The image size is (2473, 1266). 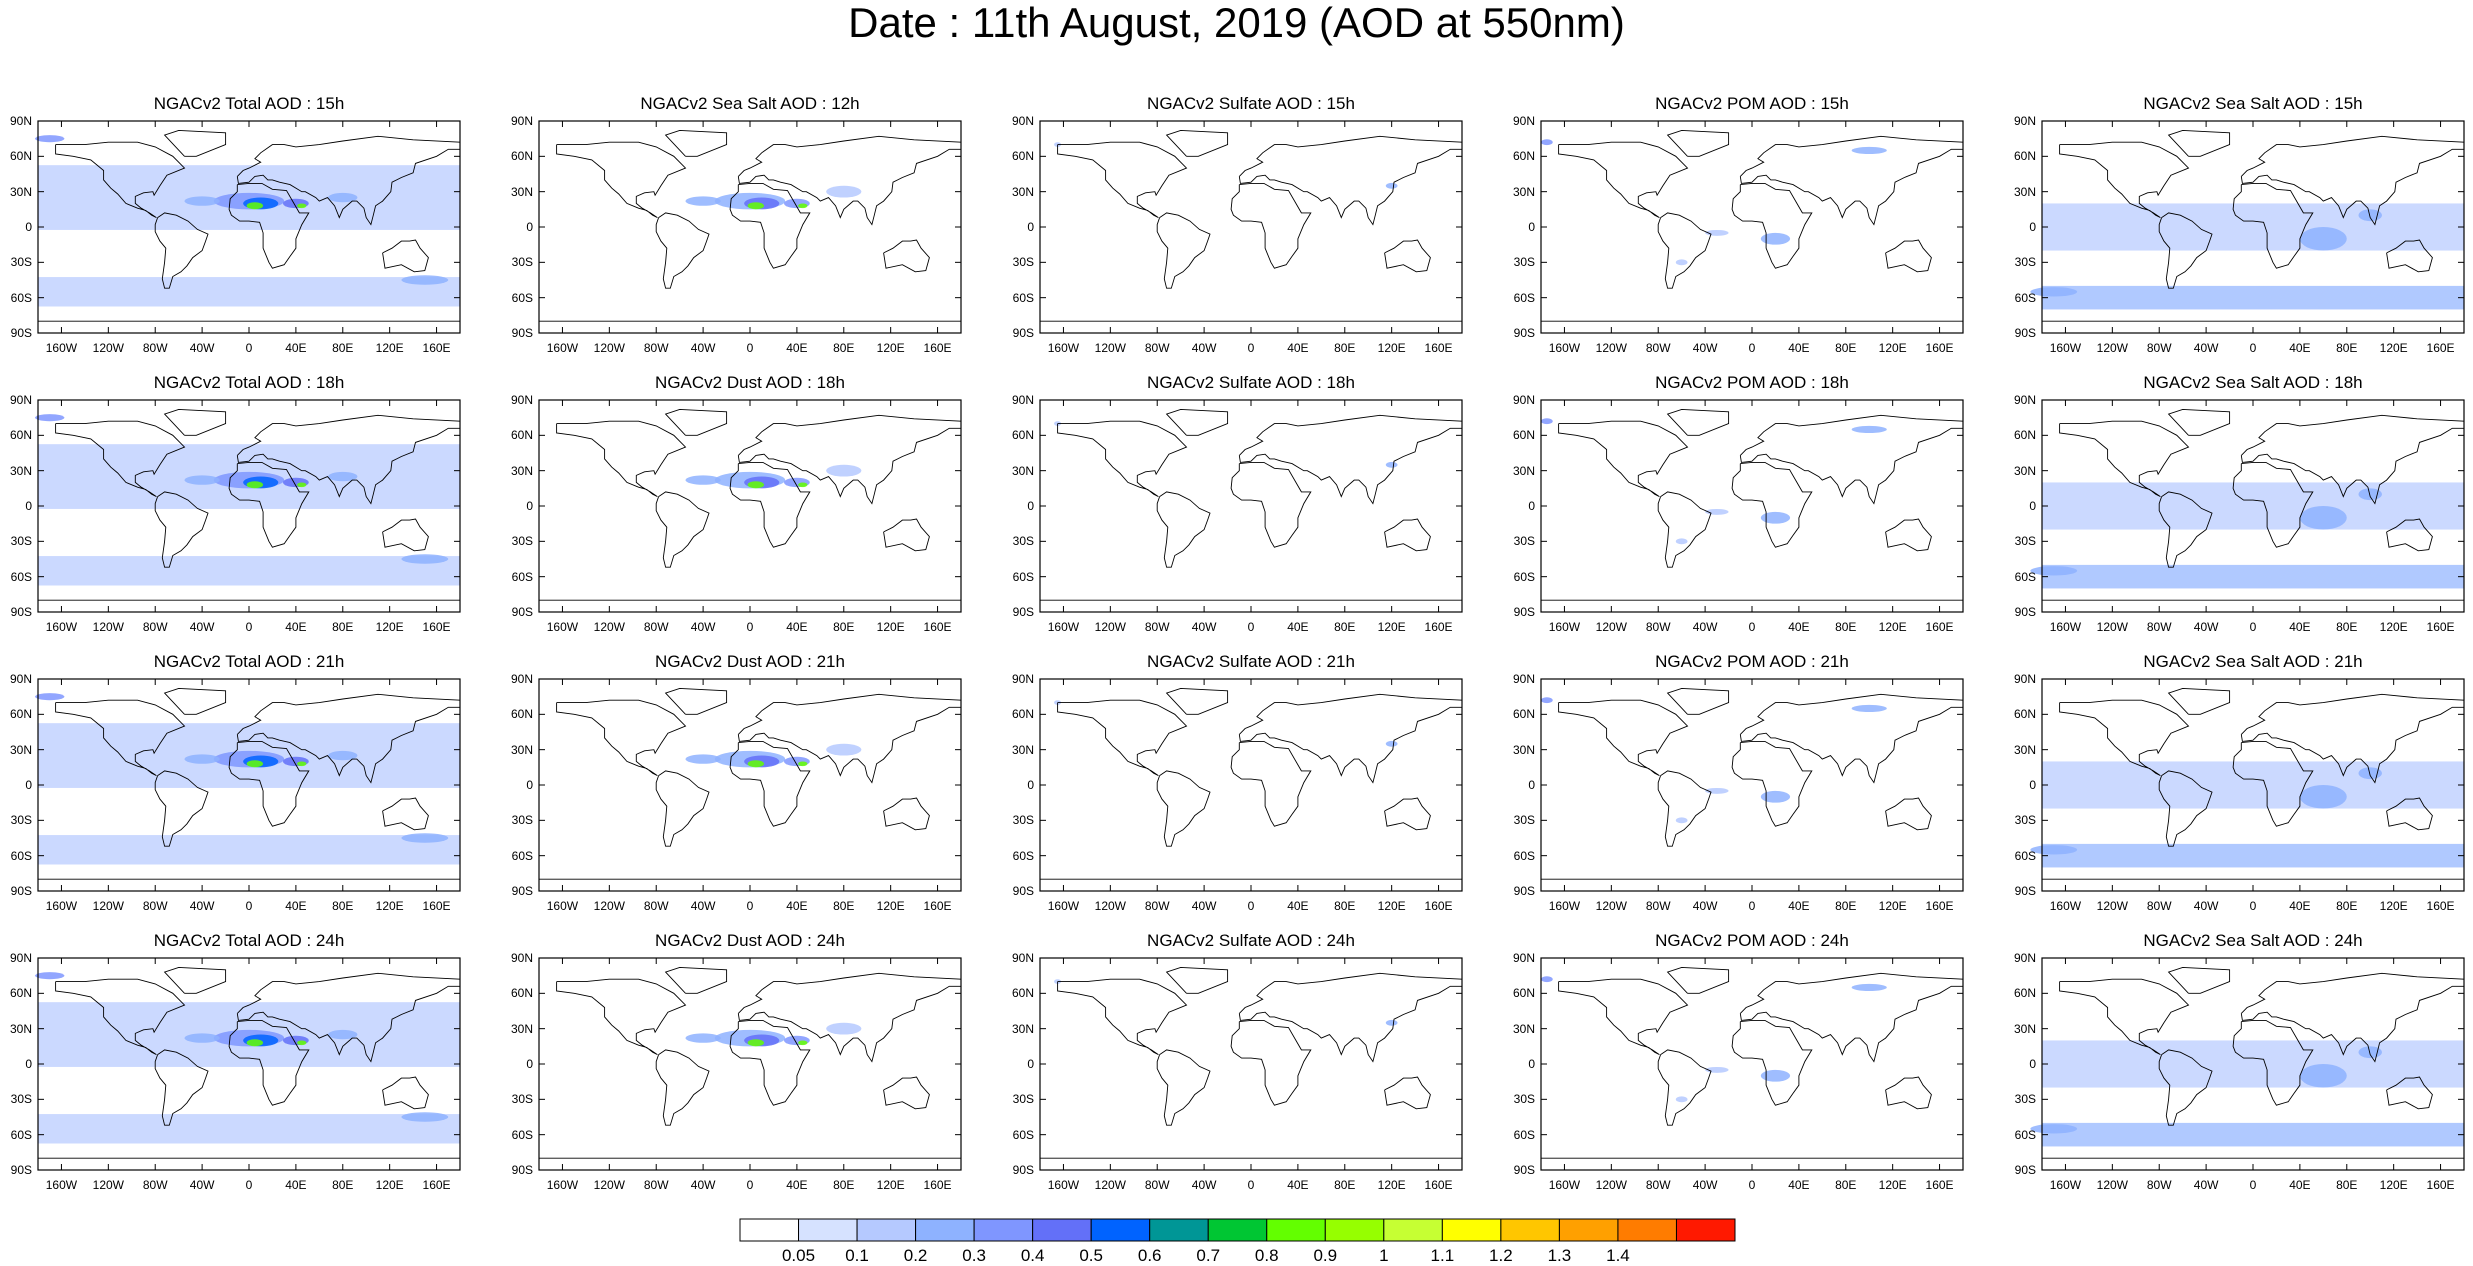 What do you see at coordinates (2253, 1134) in the screenshot?
I see `aod-field-band` at bounding box center [2253, 1134].